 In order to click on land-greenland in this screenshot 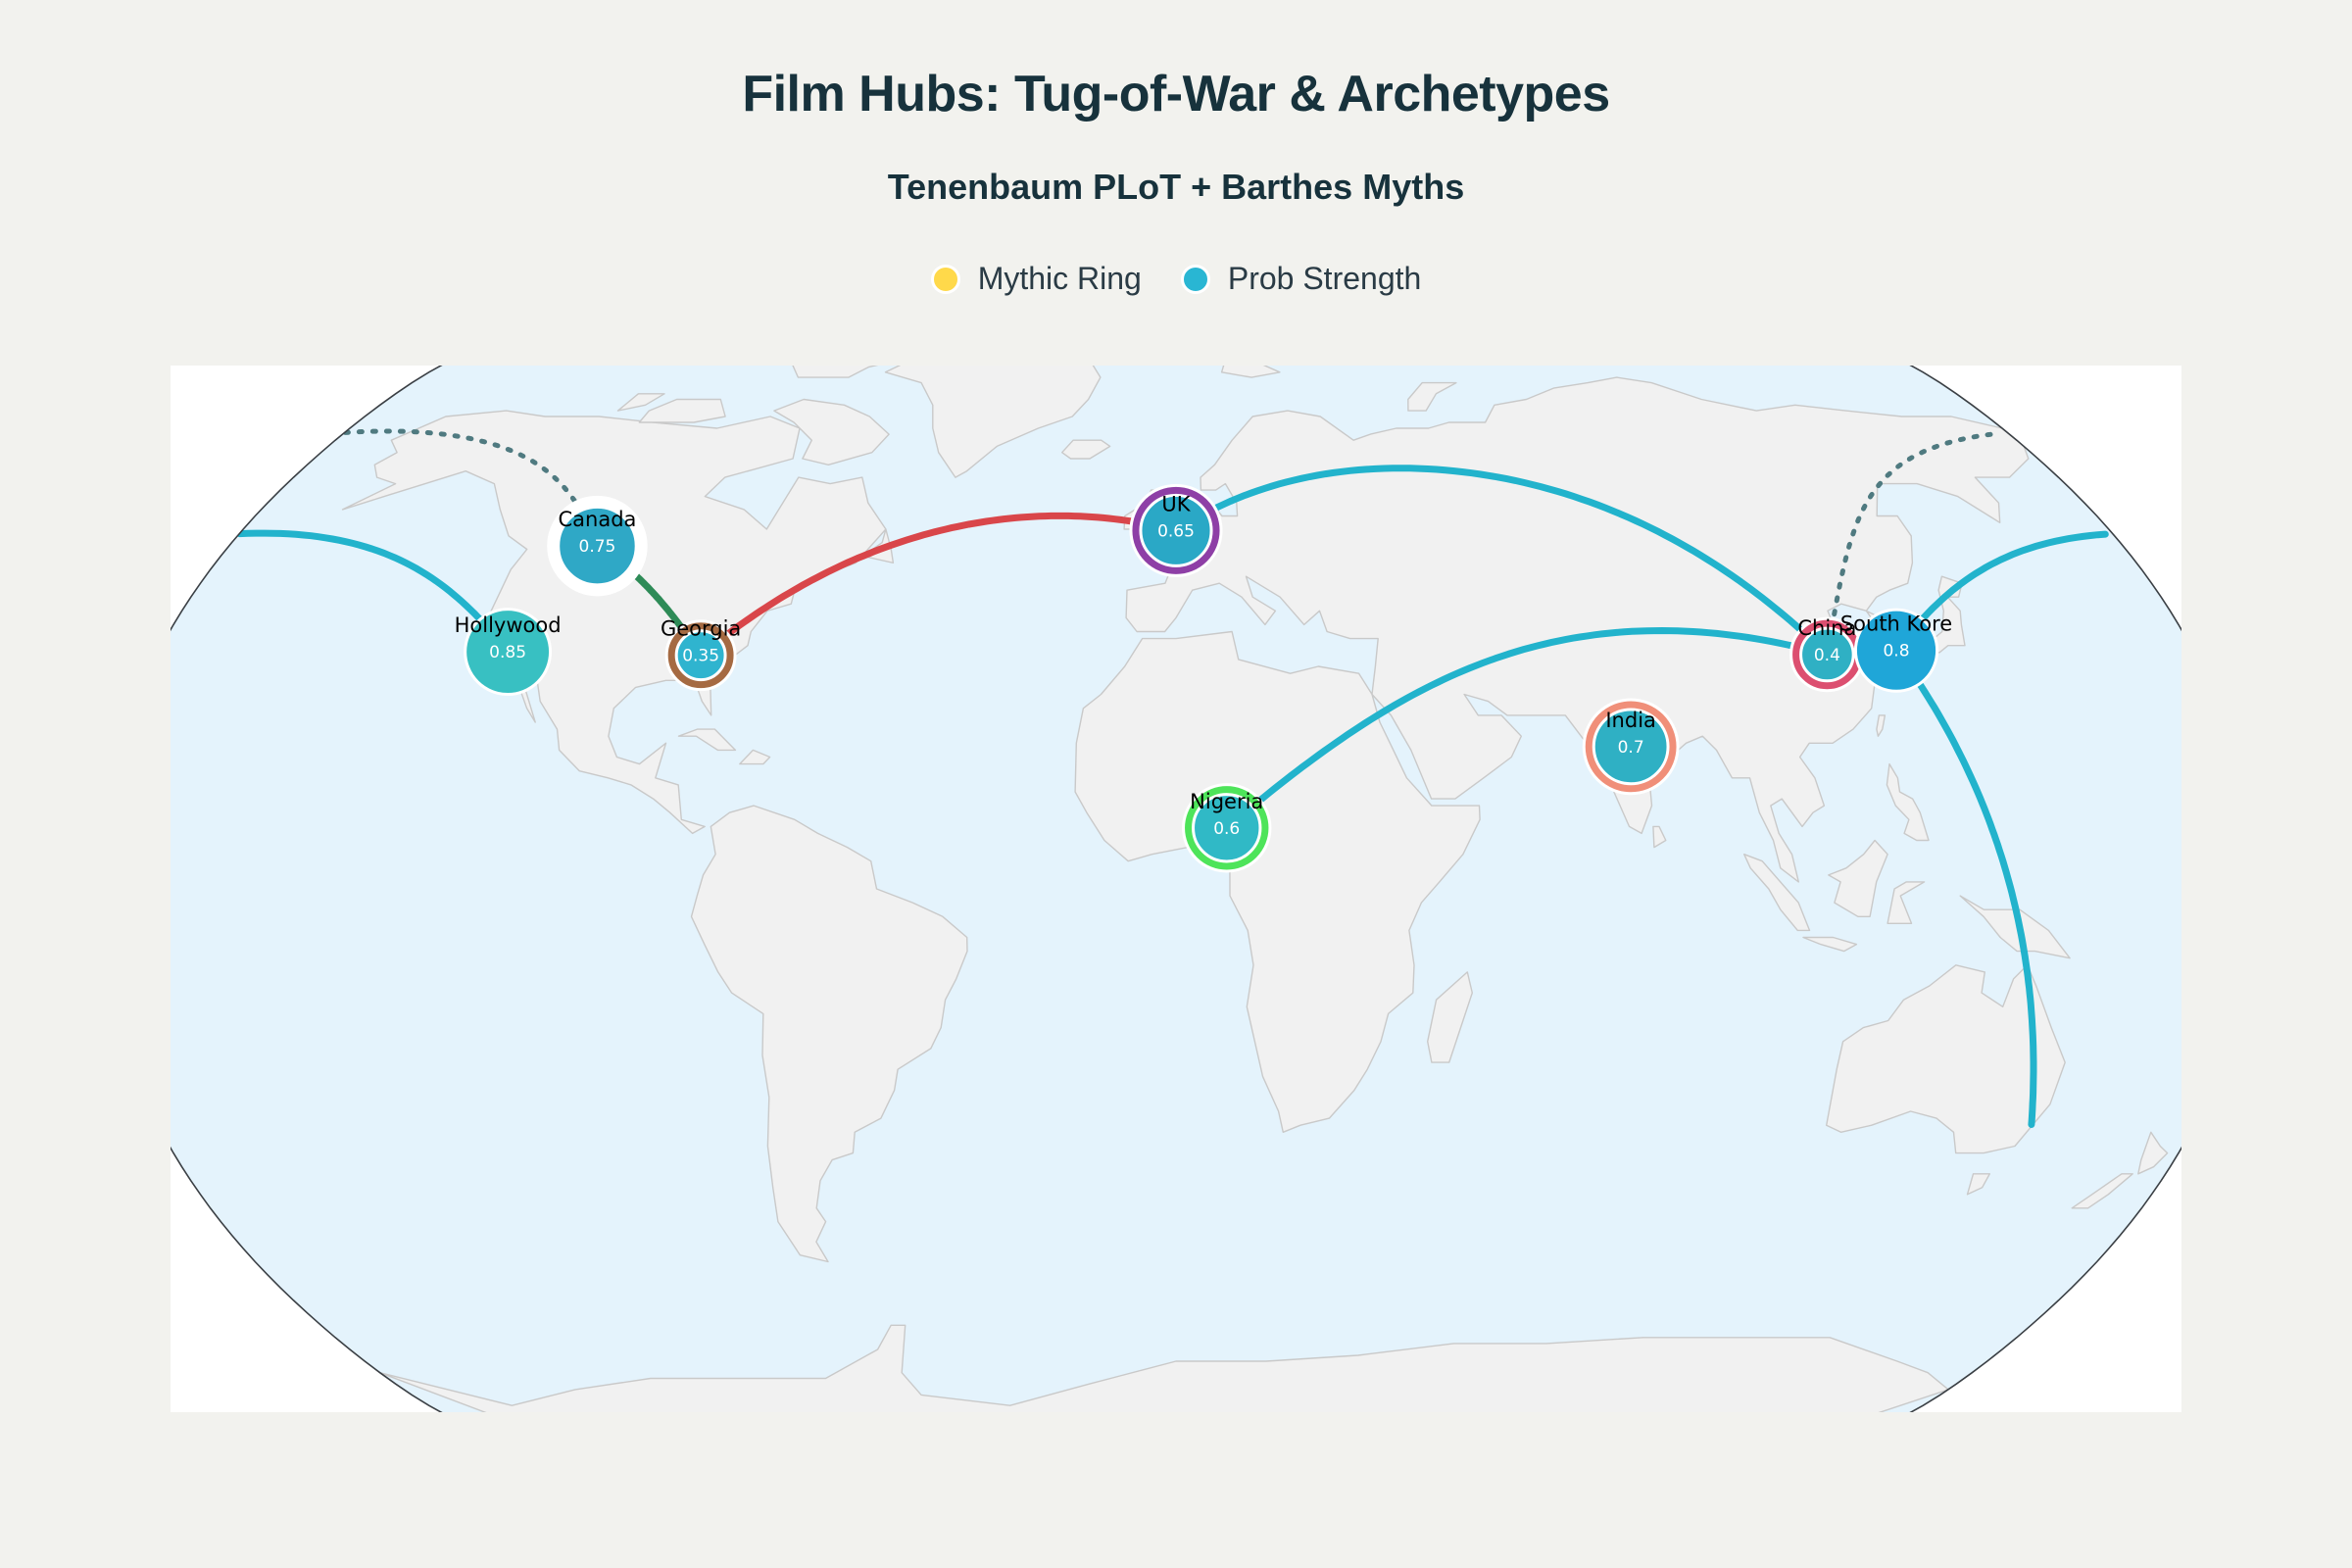, I will do `click(993, 422)`.